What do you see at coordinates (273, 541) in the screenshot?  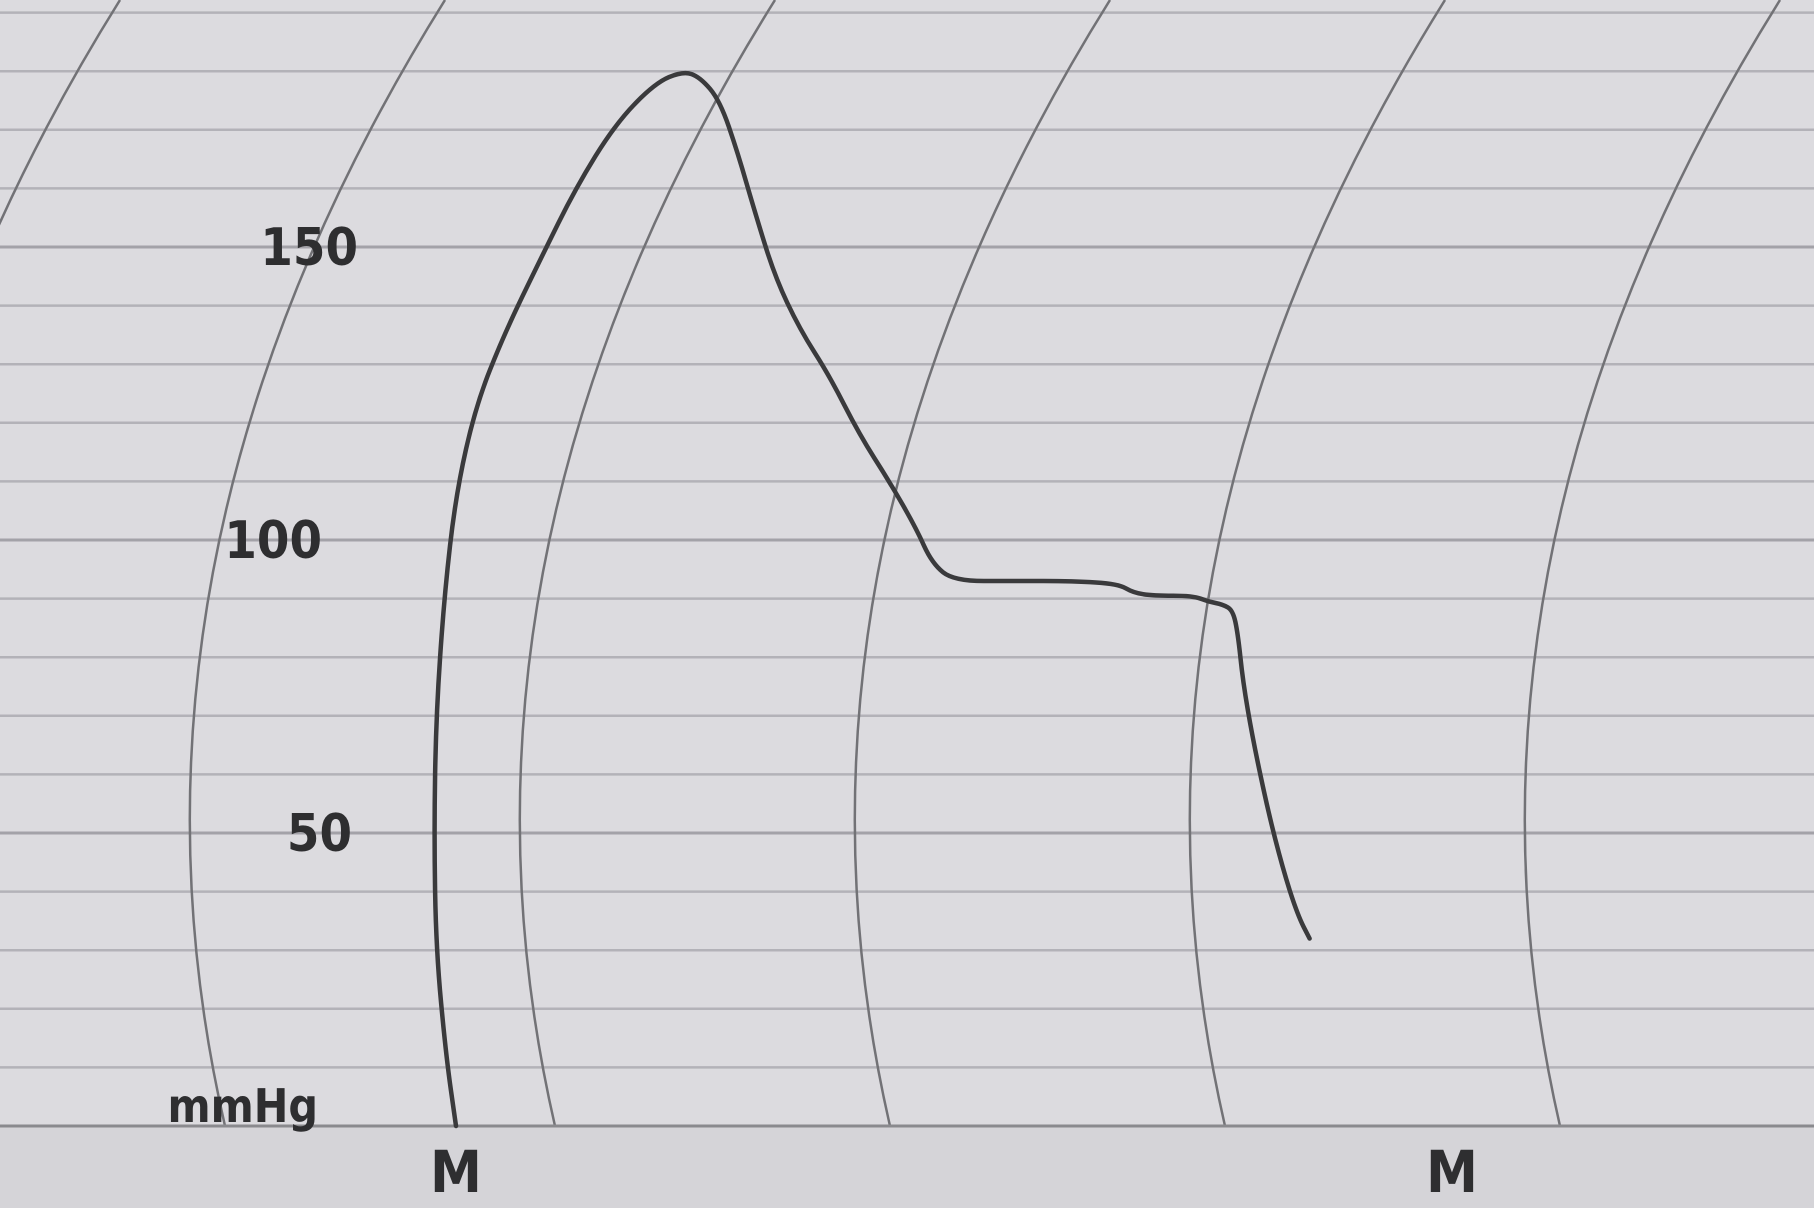 I see `y-tick-label: 100` at bounding box center [273, 541].